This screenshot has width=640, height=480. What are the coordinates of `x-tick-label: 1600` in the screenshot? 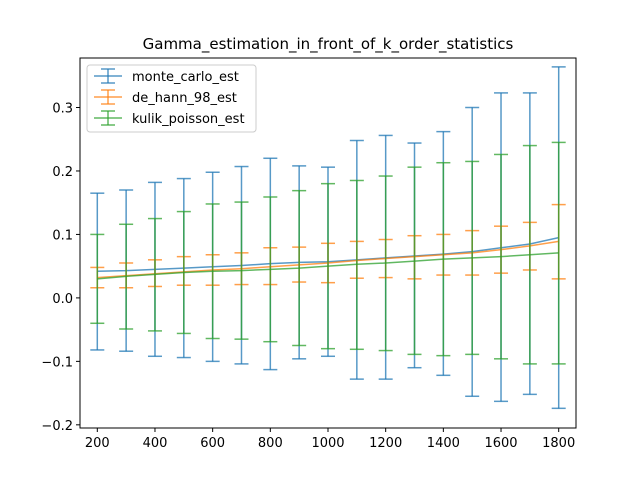 It's located at (500, 443).